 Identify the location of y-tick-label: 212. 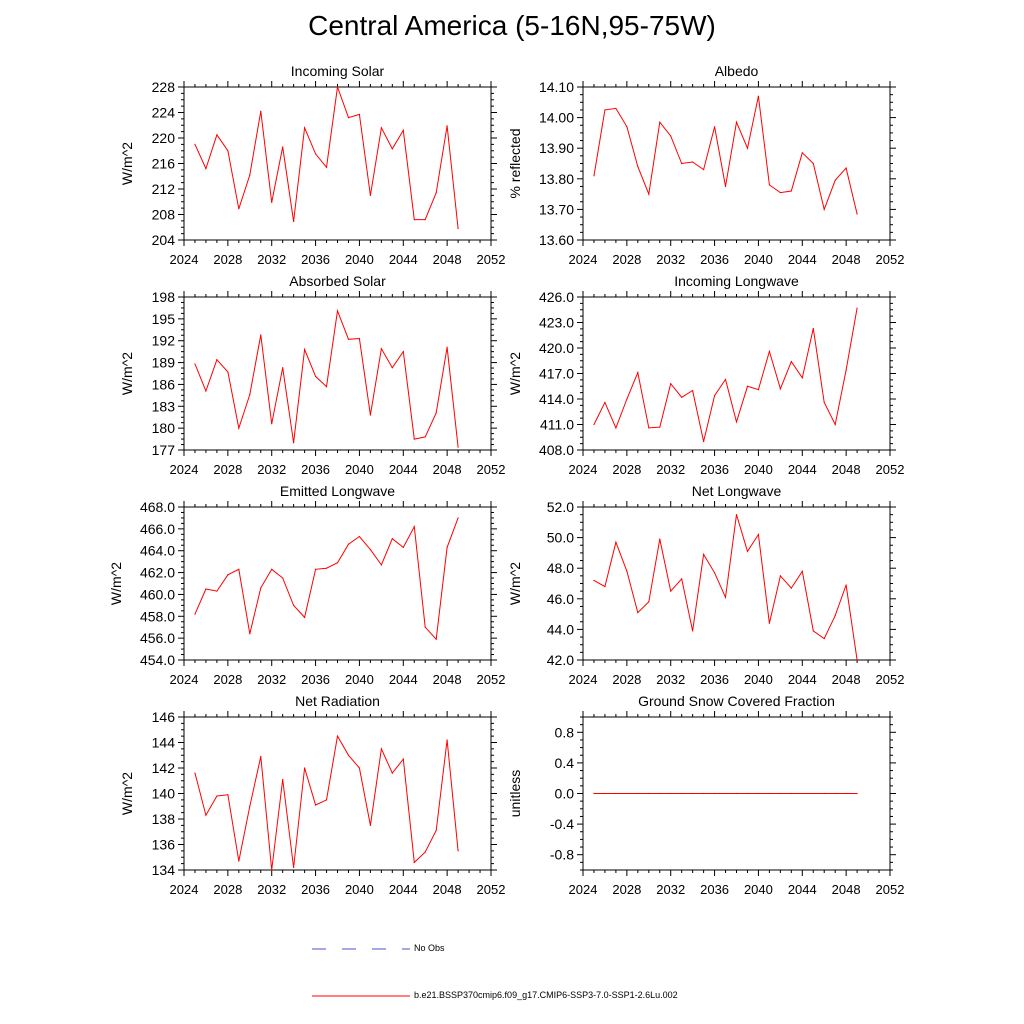
(164, 189).